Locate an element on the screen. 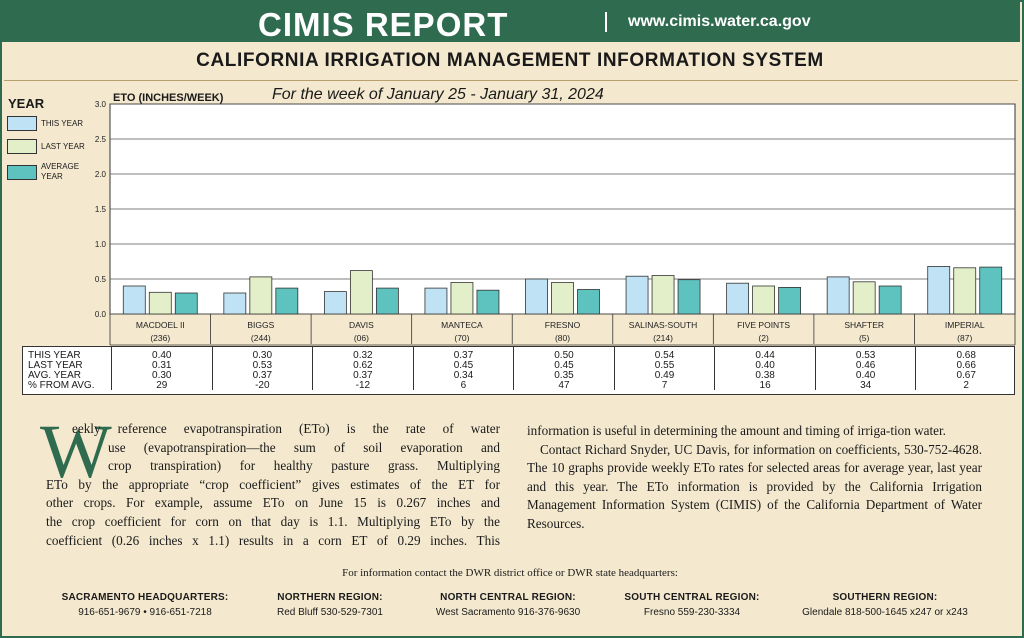 This screenshot has height=638, width=1024. table-column: 0.40 0.31 0.30 29 is located at coordinates (161, 369).